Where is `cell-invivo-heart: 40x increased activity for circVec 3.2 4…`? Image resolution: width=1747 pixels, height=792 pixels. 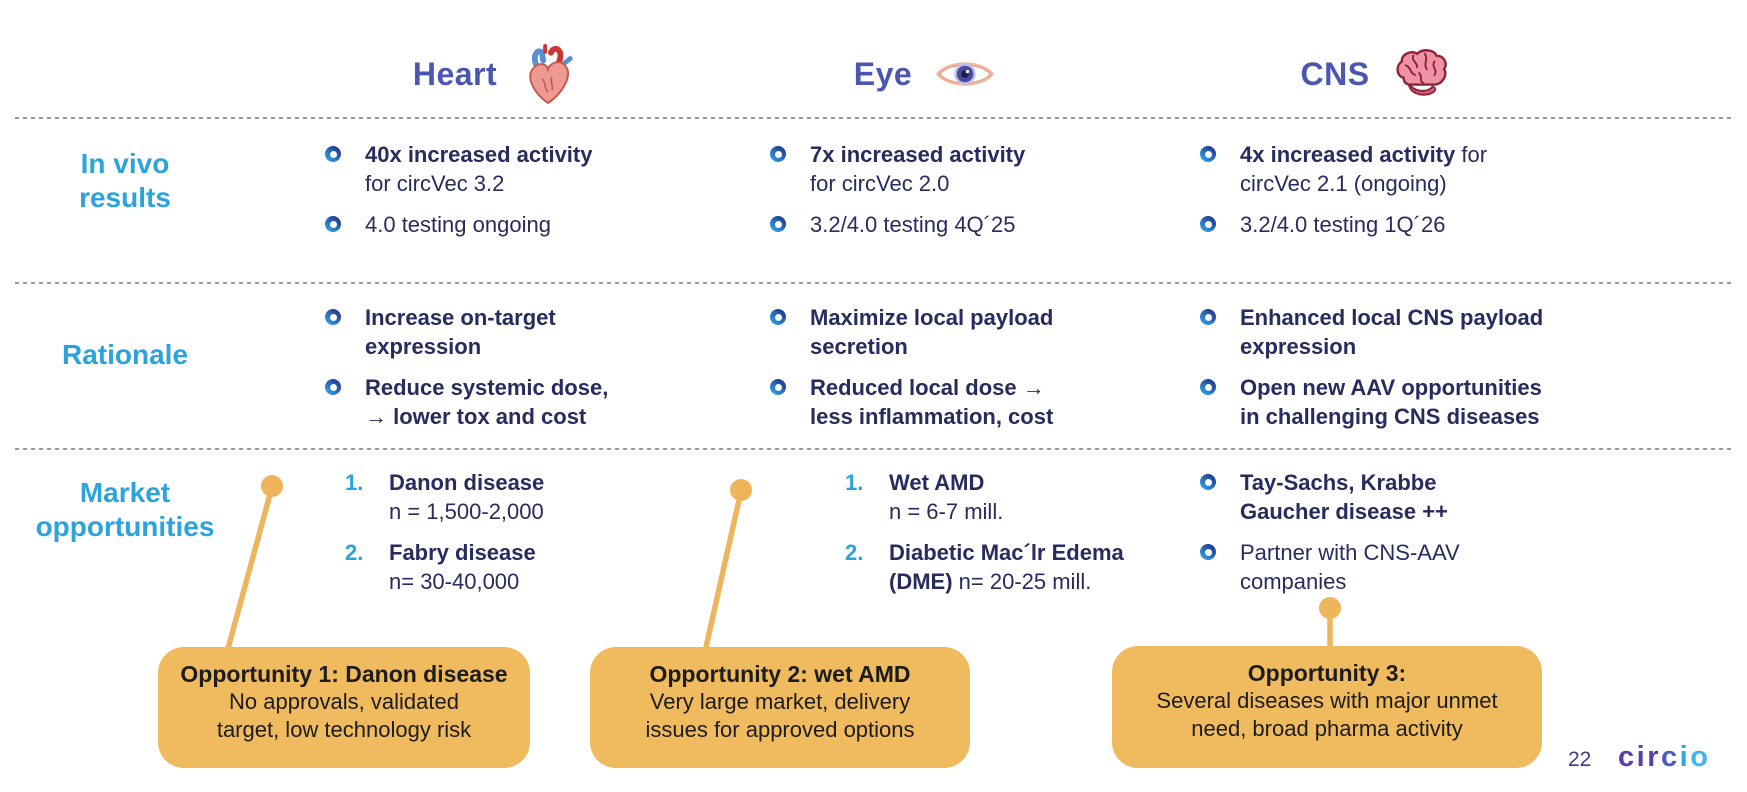
cell-invivo-heart: 40x increased activity for circVec 3.2 4… is located at coordinates (540, 195).